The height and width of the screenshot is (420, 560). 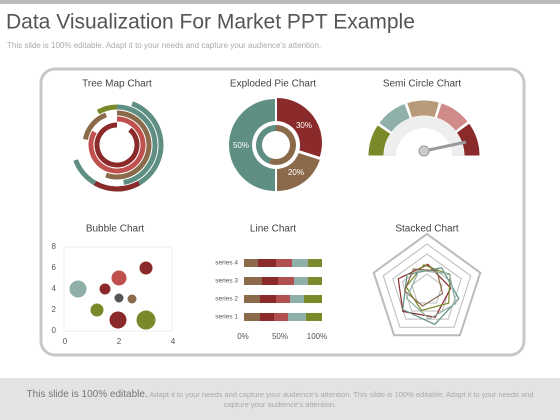 I want to click on pie-label: 50%, so click(x=241, y=145).